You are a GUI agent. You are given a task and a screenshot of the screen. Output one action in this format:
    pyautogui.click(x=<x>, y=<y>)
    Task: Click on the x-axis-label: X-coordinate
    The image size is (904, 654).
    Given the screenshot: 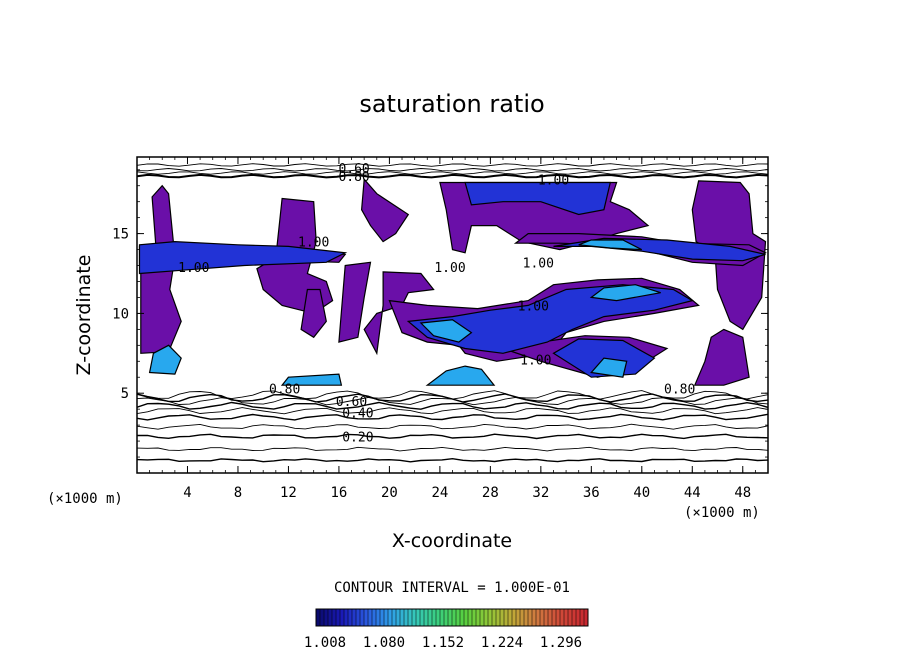 What is the action you would take?
    pyautogui.click(x=452, y=541)
    